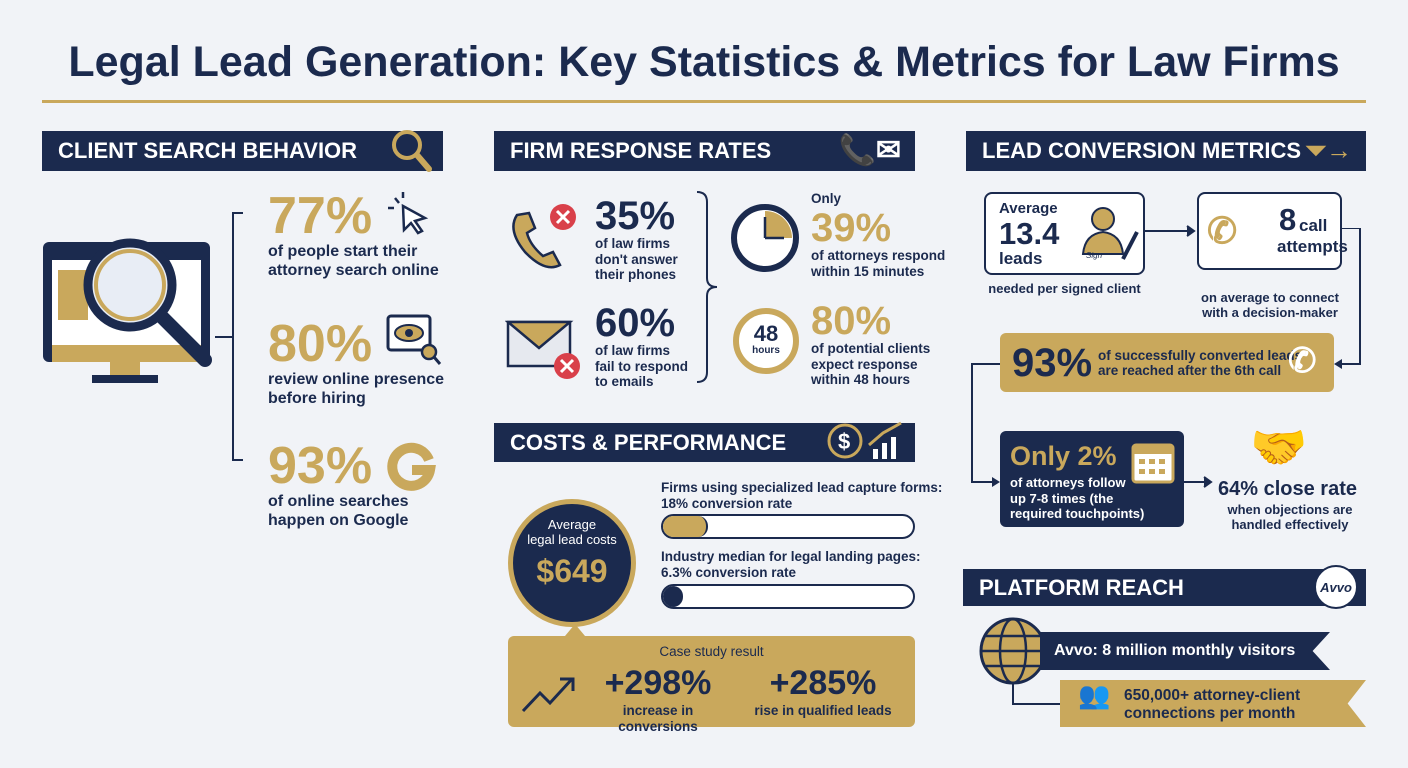  What do you see at coordinates (766, 333) in the screenshot?
I see `timer-number: 48` at bounding box center [766, 333].